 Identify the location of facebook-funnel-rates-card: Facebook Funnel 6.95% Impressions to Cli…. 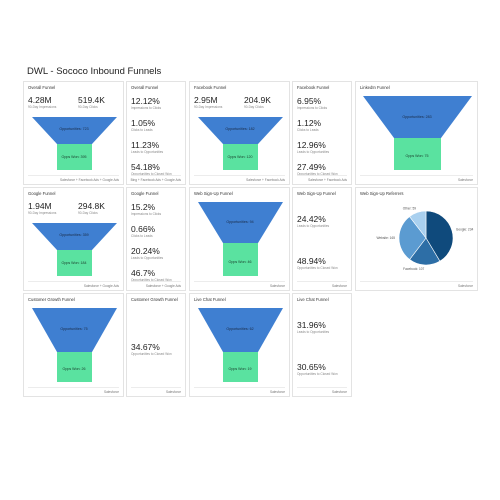
(322, 133).